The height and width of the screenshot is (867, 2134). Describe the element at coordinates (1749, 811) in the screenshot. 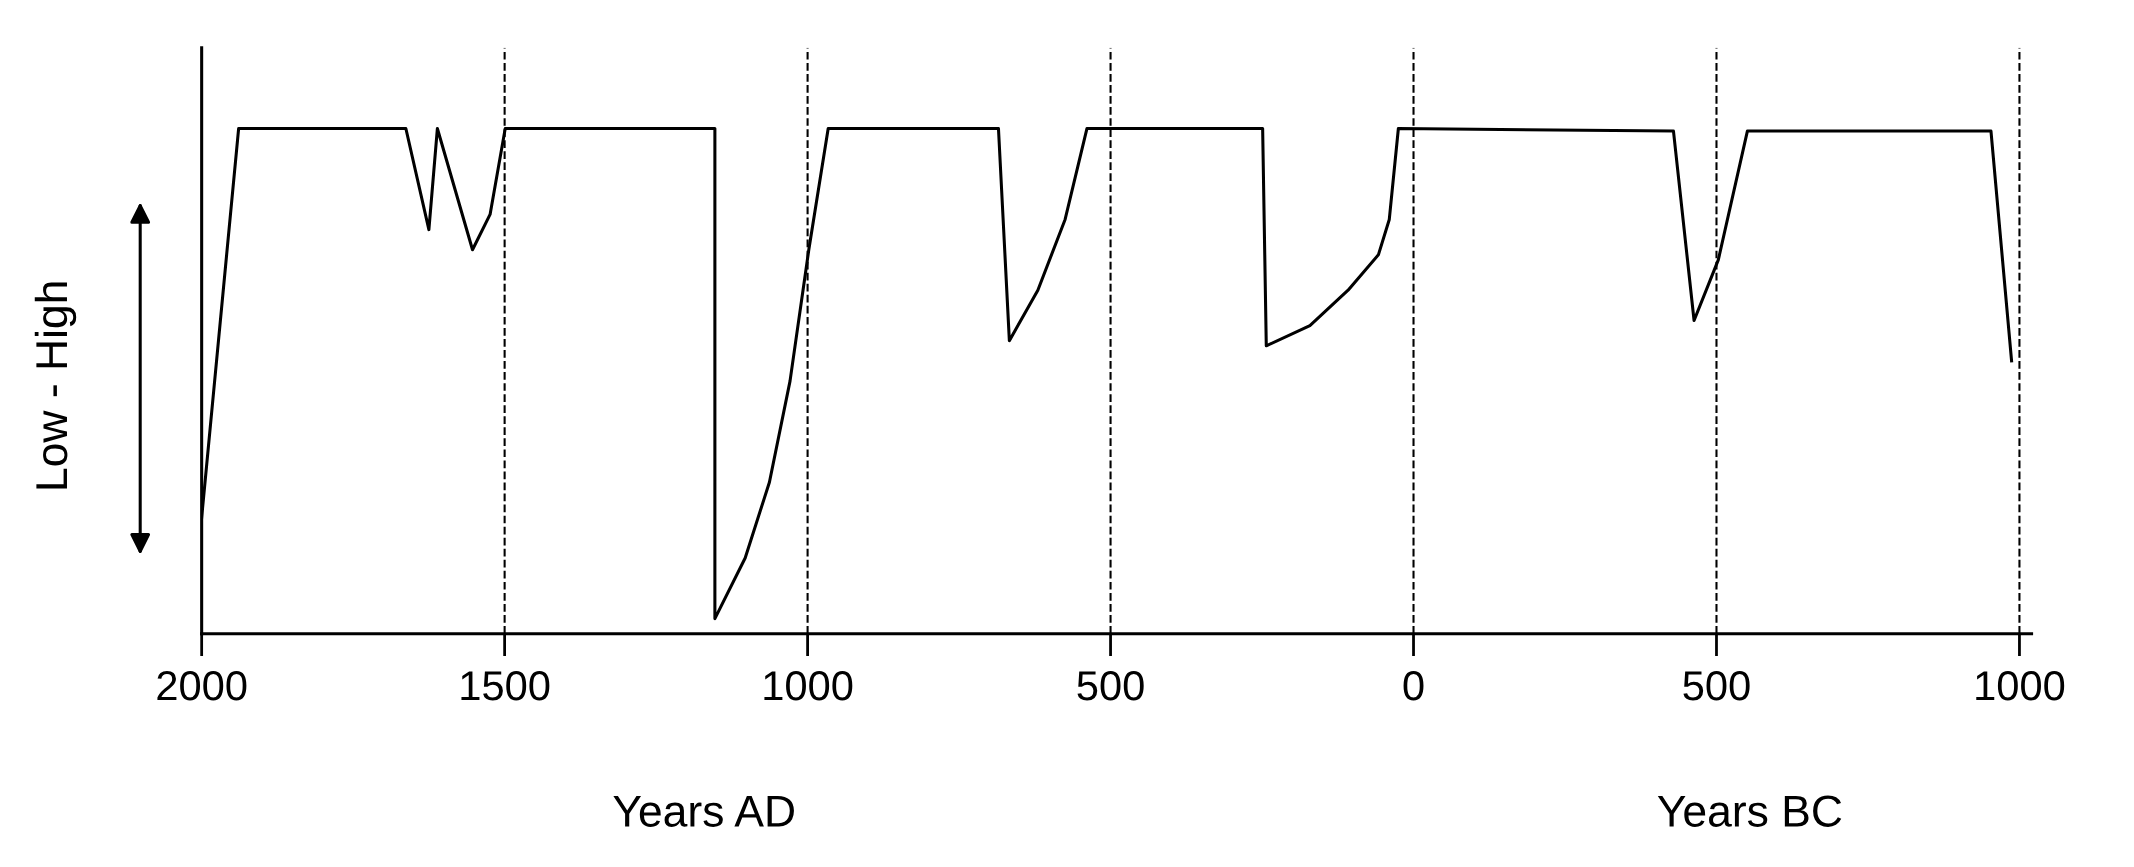

I see `text: Years BC` at that location.